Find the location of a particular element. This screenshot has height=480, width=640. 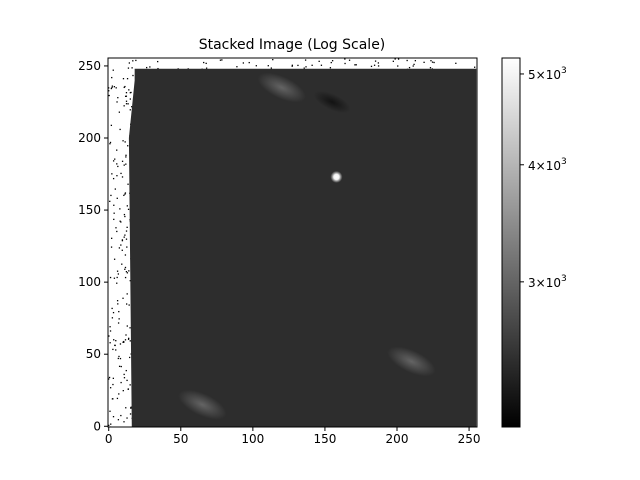

x-axis: 0 50 100 150 200 250 is located at coordinates (293, 436).